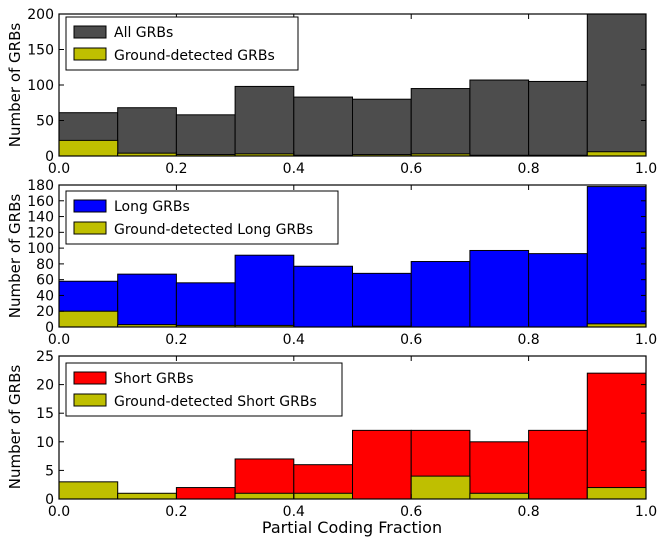 This screenshot has width=664, height=547. What do you see at coordinates (45, 443) in the screenshot?
I see `ytick-label: 10` at bounding box center [45, 443].